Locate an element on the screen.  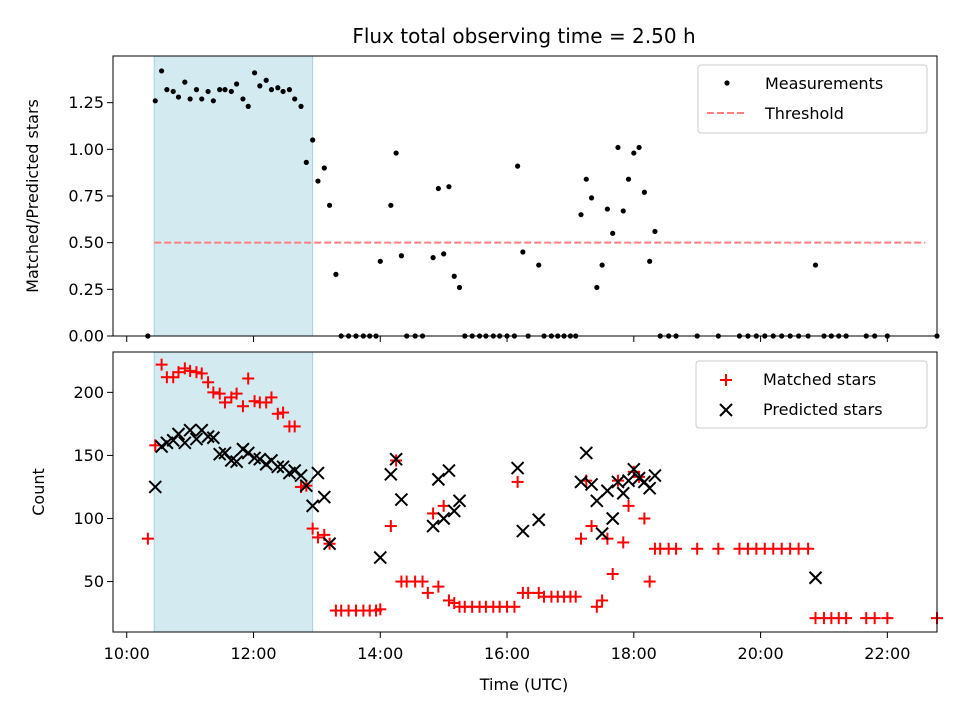
y-tick-label: 1.25 is located at coordinates (86, 102).